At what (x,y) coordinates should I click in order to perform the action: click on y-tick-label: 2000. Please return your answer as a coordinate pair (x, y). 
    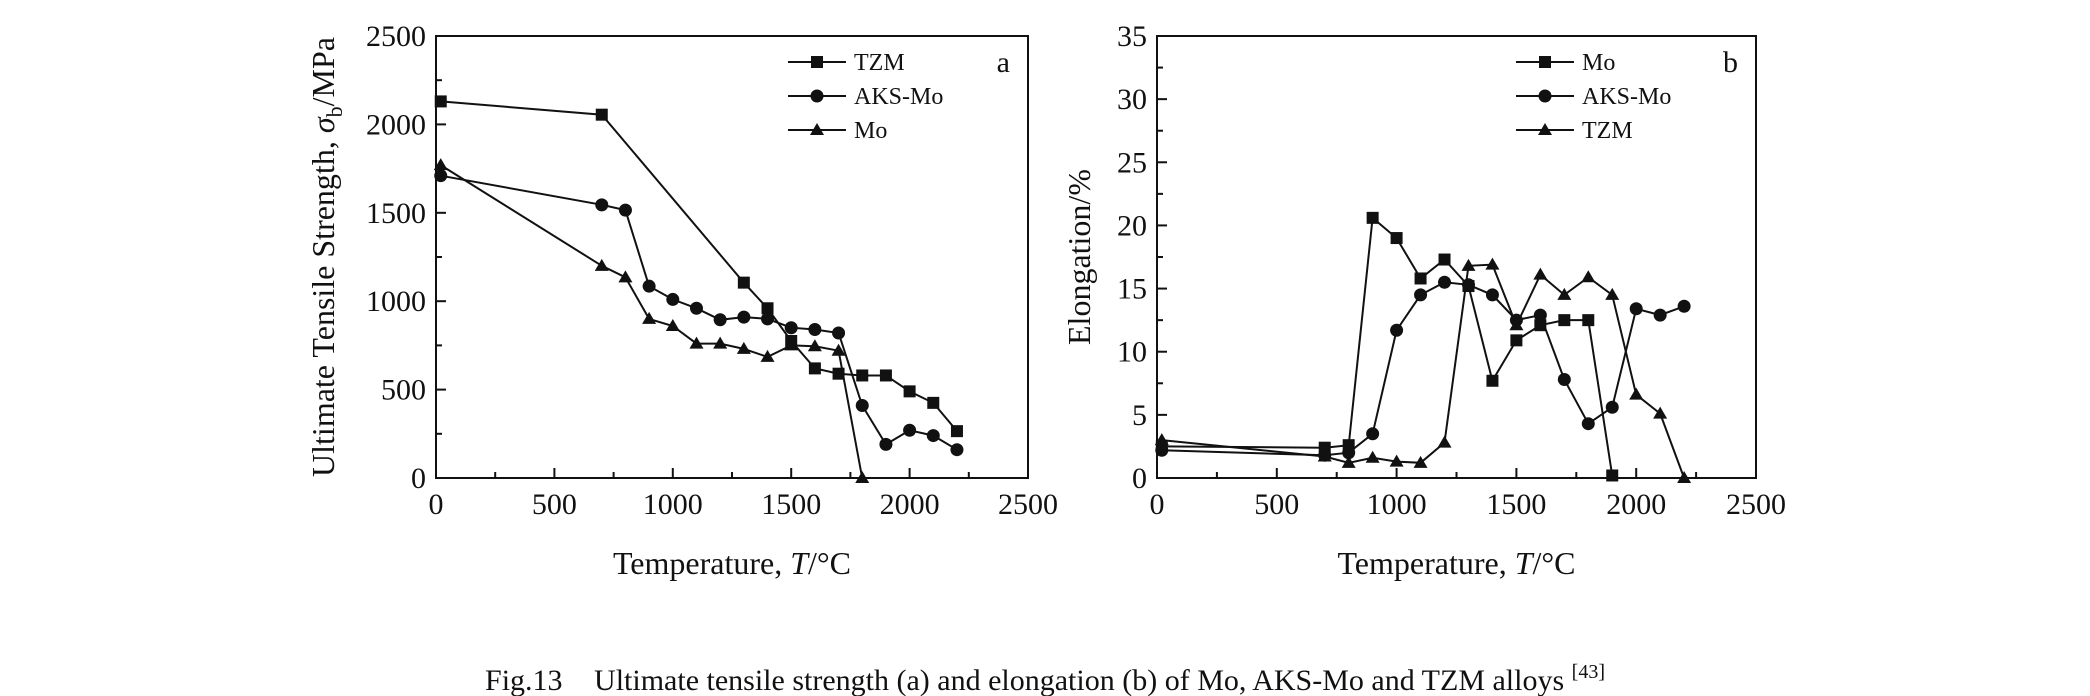
    Looking at the image, I should click on (396, 124).